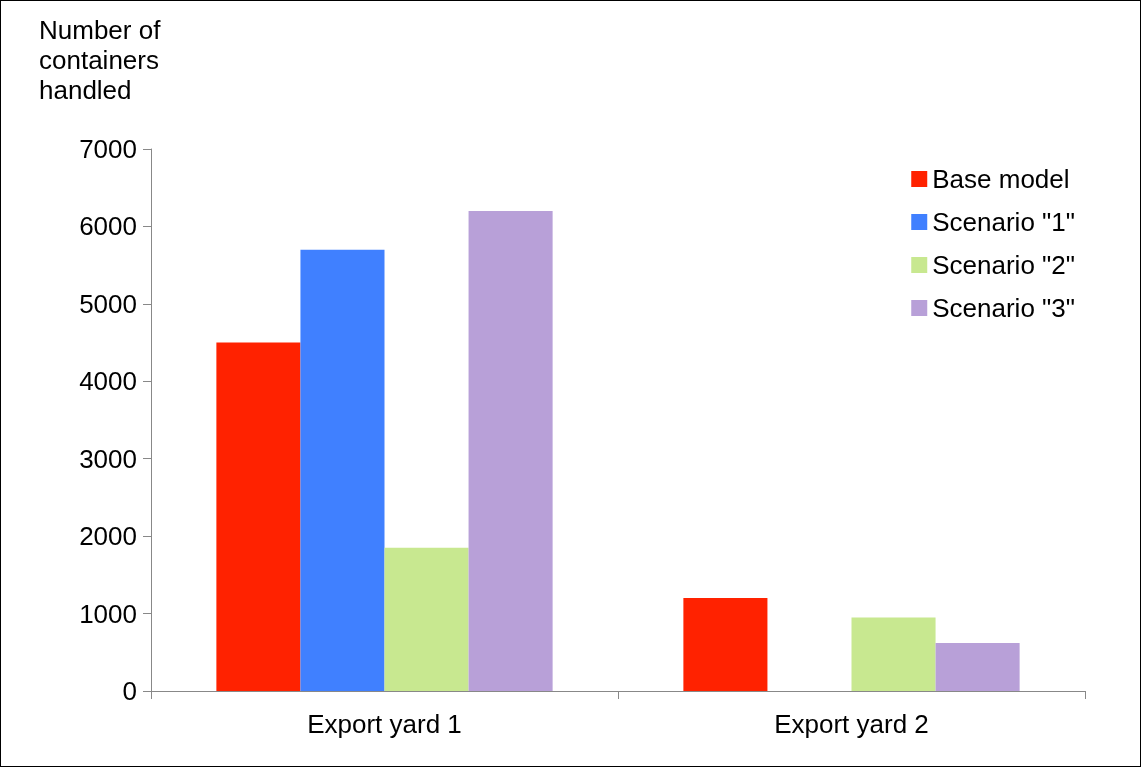  Describe the element at coordinates (384, 724) in the screenshot. I see `x-tick-label: Export yard 1` at that location.